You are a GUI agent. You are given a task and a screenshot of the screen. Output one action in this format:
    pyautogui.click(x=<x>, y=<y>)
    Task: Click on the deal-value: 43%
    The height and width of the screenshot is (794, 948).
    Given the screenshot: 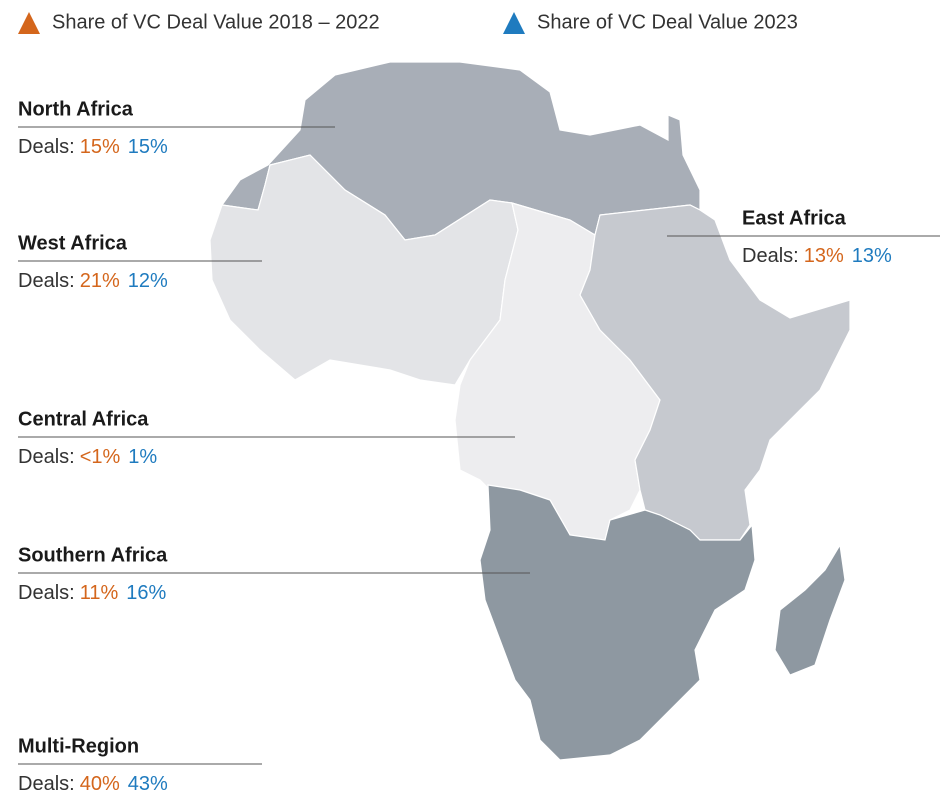 What is the action you would take?
    pyautogui.click(x=148, y=783)
    